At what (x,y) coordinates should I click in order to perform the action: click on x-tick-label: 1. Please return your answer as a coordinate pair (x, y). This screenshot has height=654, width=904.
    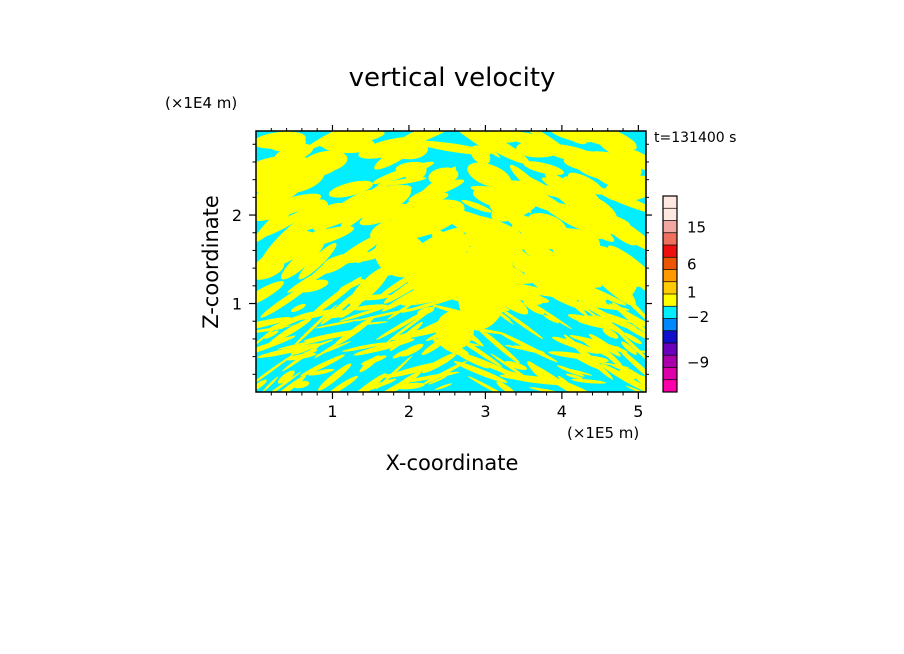
    Looking at the image, I should click on (332, 411).